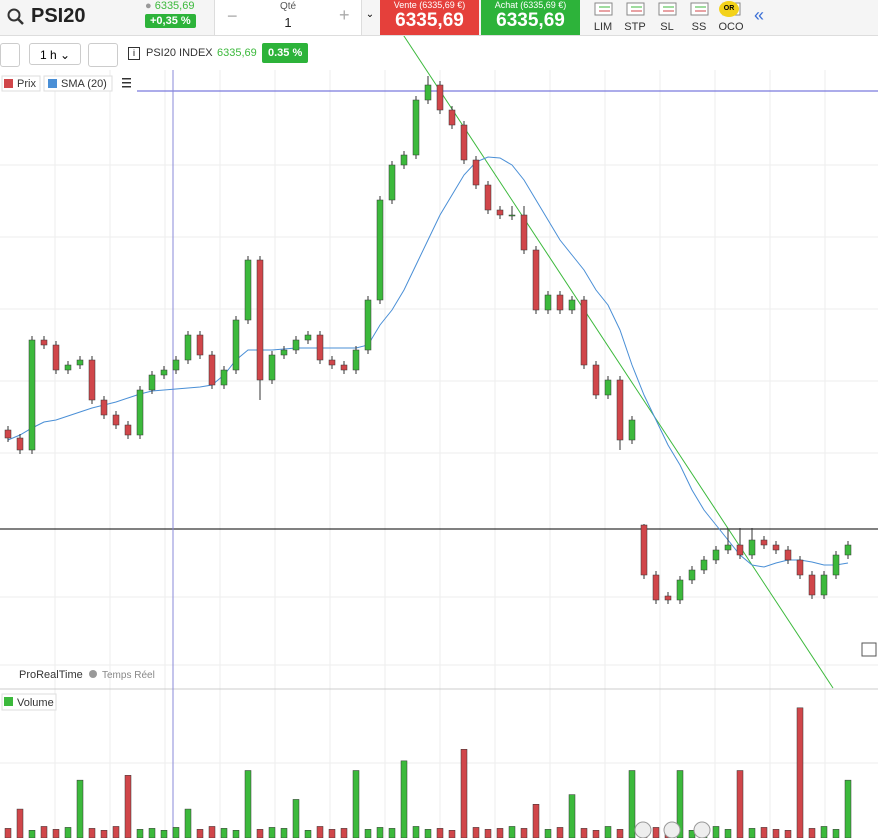 The width and height of the screenshot is (878, 838). What do you see at coordinates (635, 17) in the screenshot?
I see `order-type: STP` at bounding box center [635, 17].